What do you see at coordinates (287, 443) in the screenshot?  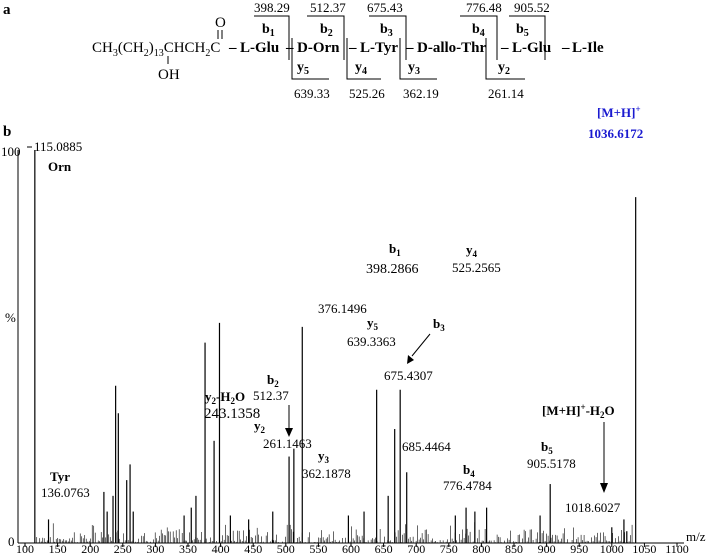 I see `label-261: 261.1463` at bounding box center [287, 443].